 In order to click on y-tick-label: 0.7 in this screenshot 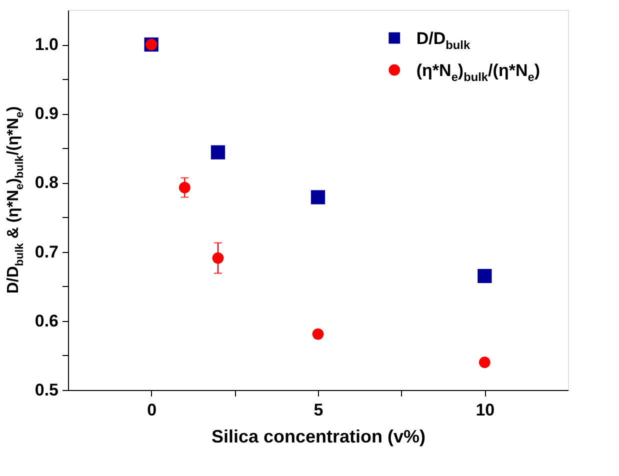, I will do `click(46, 252)`.